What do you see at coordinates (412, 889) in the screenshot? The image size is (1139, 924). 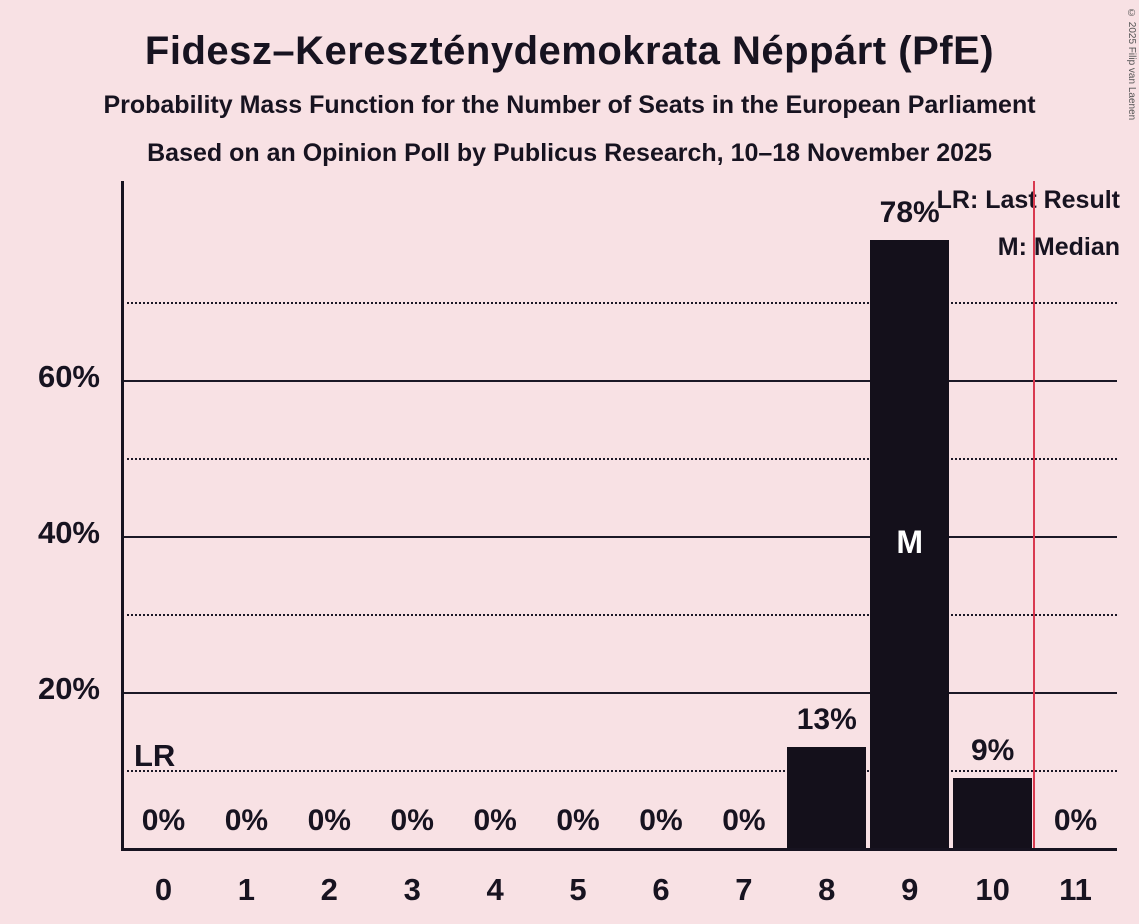 I see `x-axis-tick-label-3: 3` at bounding box center [412, 889].